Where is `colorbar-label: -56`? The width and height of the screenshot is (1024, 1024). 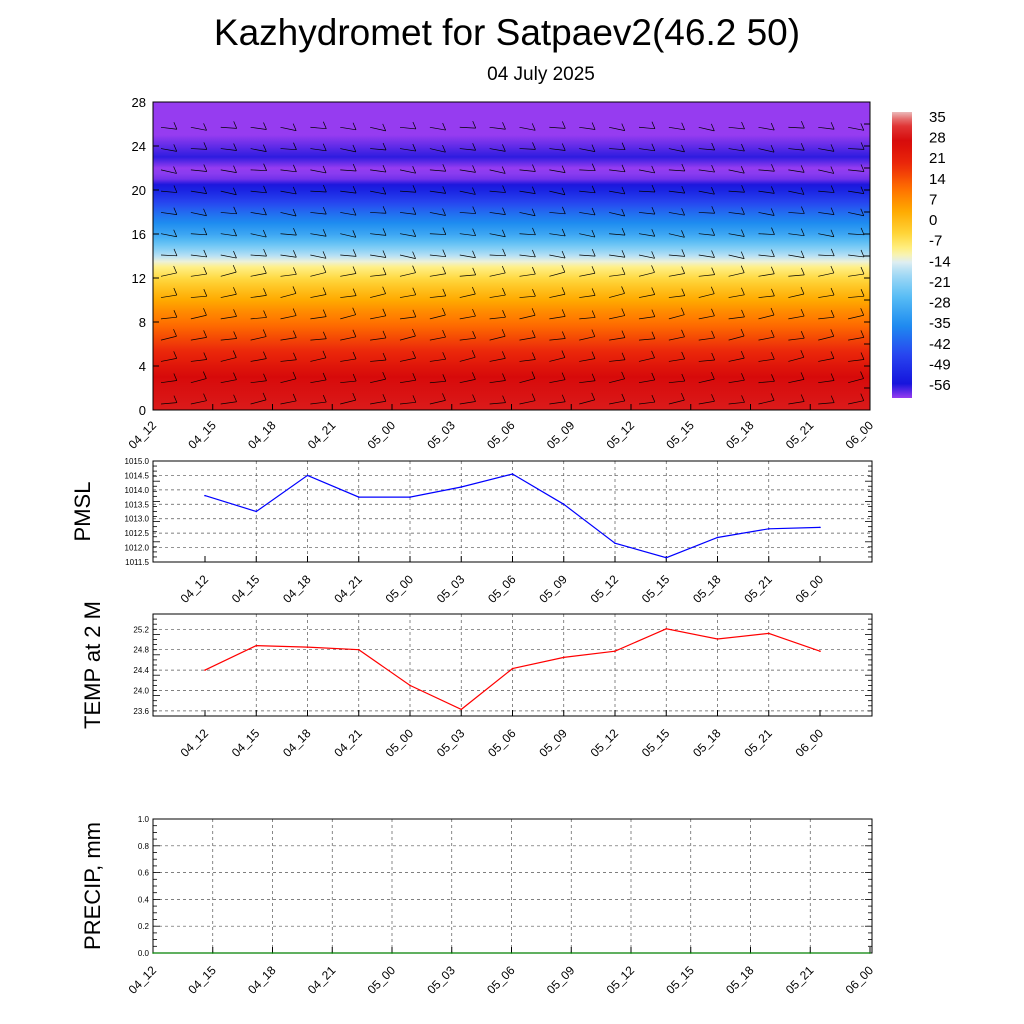 colorbar-label: -56 is located at coordinates (940, 385).